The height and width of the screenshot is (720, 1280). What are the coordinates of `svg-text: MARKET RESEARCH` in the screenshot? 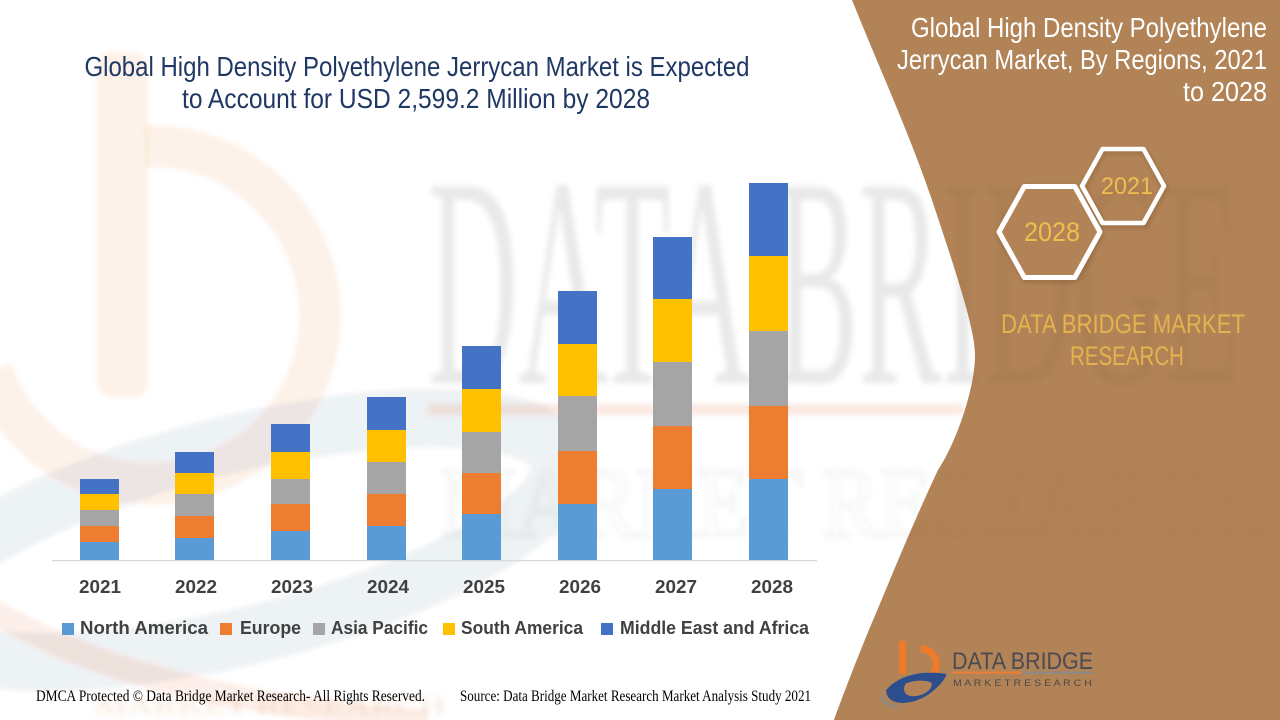 It's located at (270, 707).